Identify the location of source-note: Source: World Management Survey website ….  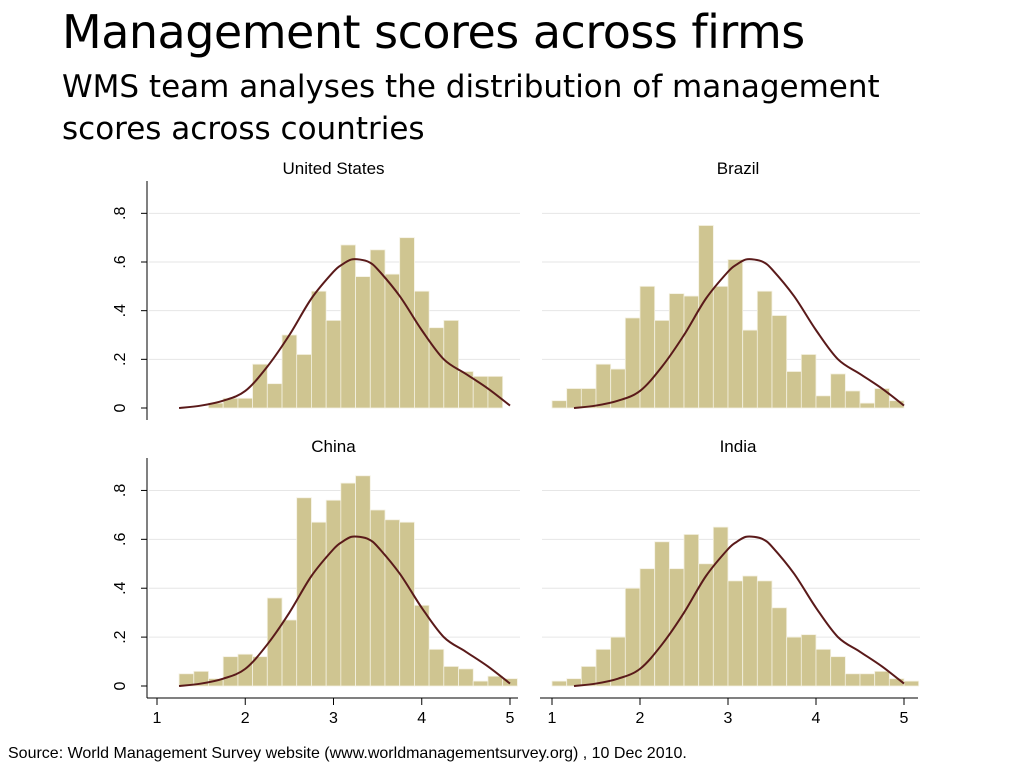
(347, 753).